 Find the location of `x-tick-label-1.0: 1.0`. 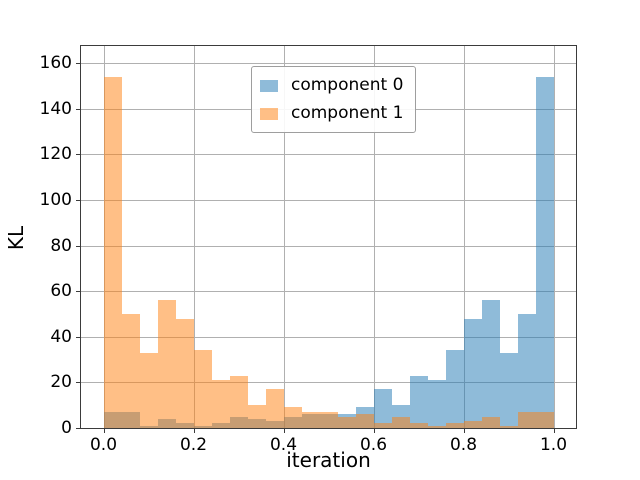

x-tick-label-1.0: 1.0 is located at coordinates (553, 445).